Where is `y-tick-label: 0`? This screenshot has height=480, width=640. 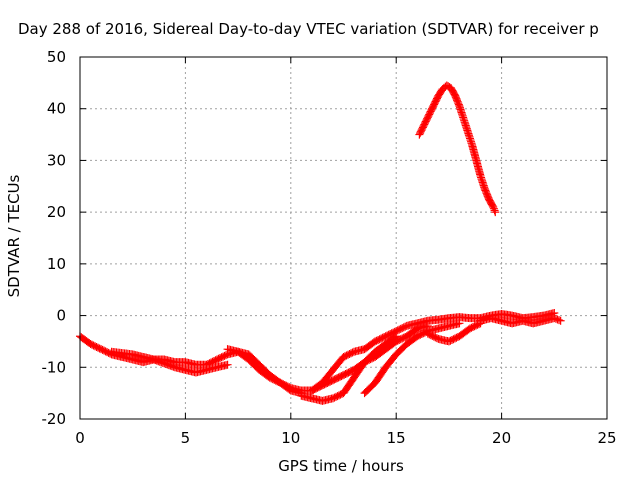
y-tick-label: 0 is located at coordinates (61, 316).